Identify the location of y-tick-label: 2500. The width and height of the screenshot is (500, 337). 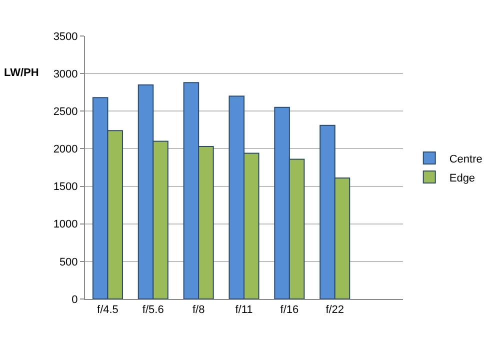
(65, 112).